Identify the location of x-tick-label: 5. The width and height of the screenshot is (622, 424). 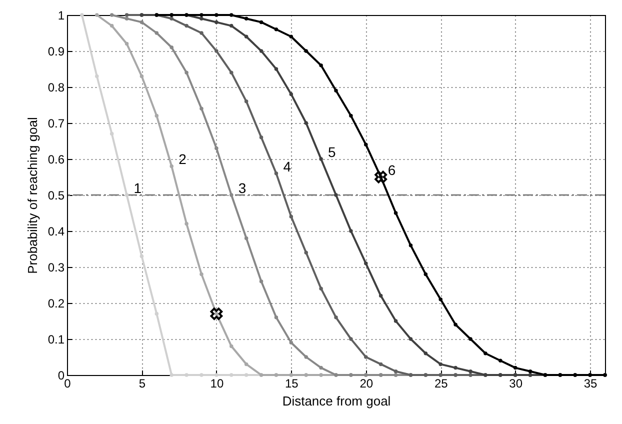
(142, 383).